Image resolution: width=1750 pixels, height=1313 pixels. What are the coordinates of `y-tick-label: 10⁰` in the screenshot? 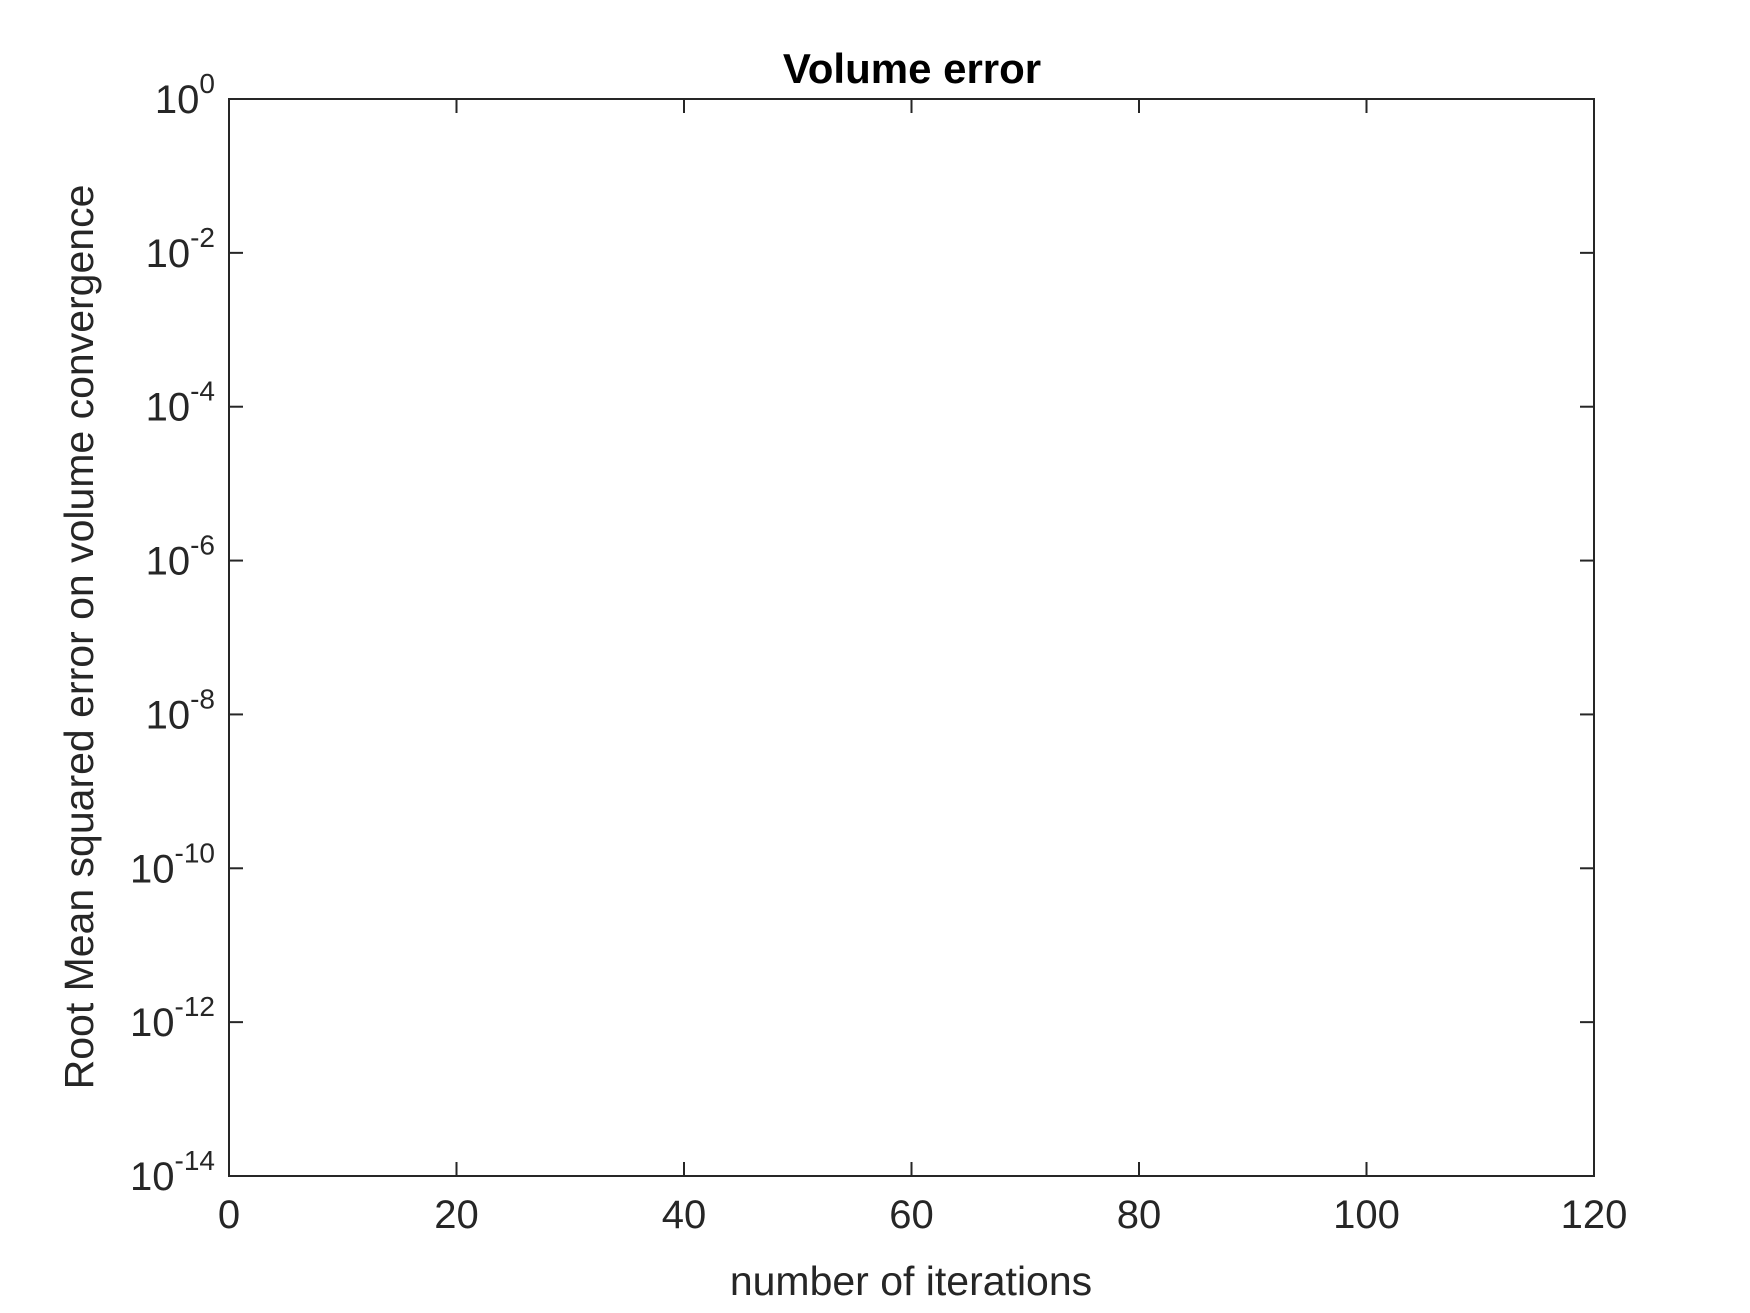 It's located at (185, 95).